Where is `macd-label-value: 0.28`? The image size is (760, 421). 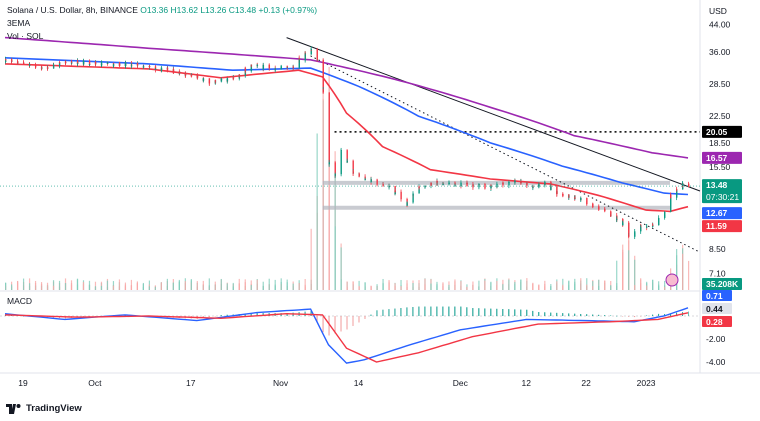
macd-label-value: 0.28 is located at coordinates (714, 322).